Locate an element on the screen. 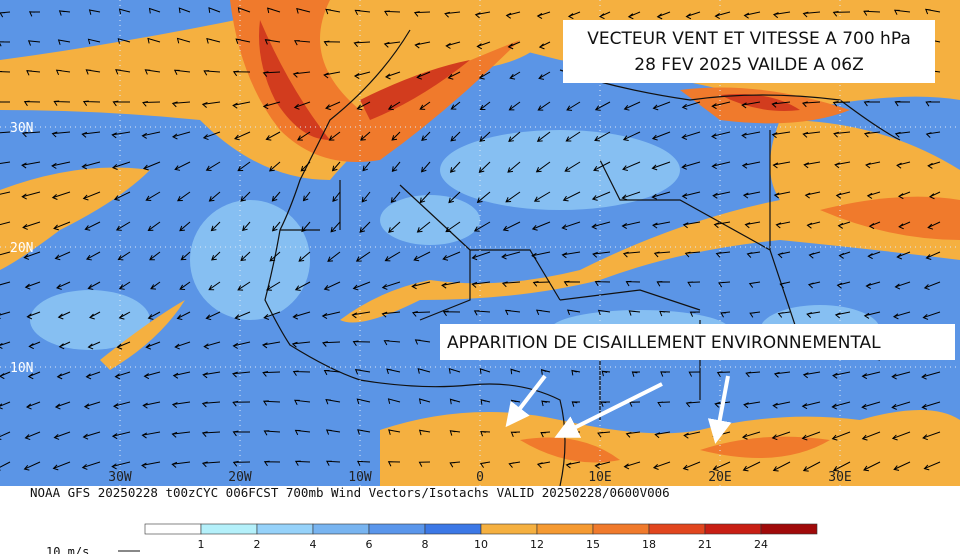  longitude-label: 10W is located at coordinates (360, 477).